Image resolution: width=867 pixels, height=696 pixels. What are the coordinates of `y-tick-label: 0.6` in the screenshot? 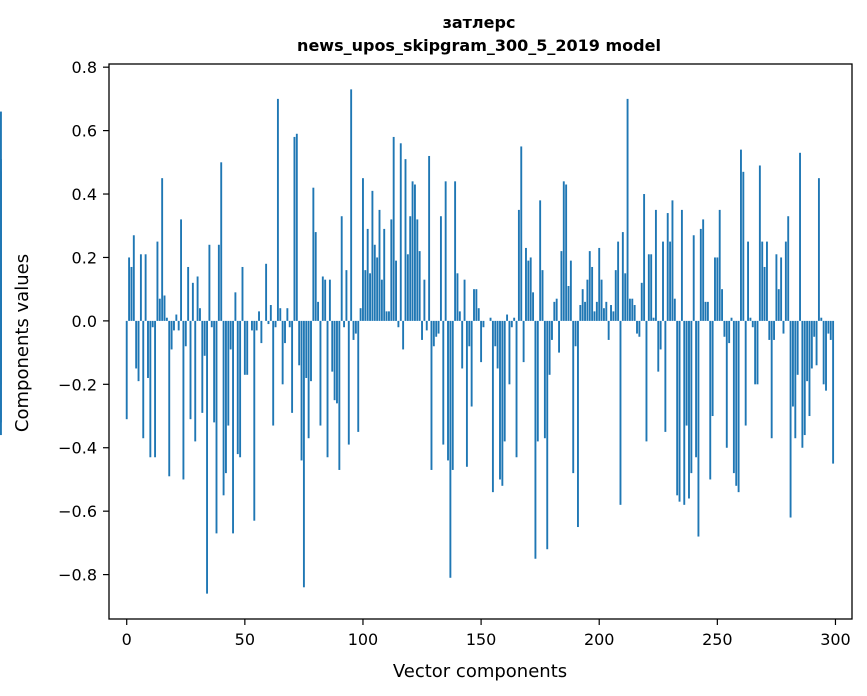 It's located at (84, 131).